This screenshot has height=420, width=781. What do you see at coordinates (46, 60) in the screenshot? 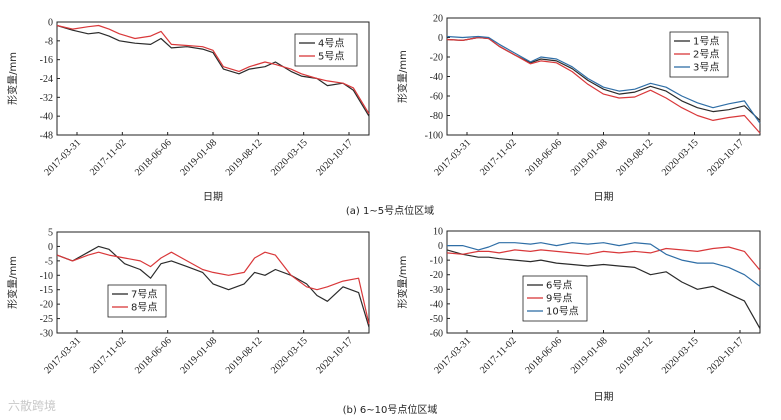
I see `y-tick-label: -16` at bounding box center [46, 60].